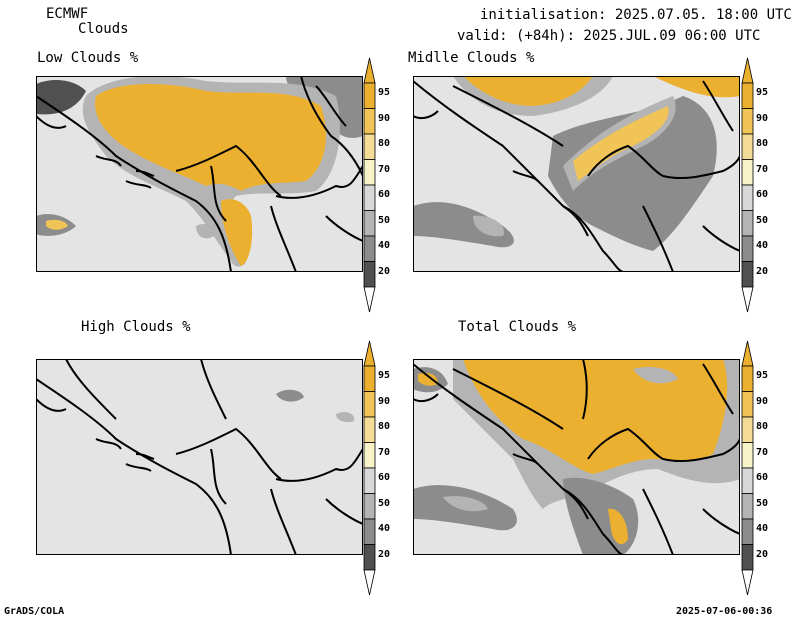 The height and width of the screenshot is (620, 800). What do you see at coordinates (67, 14) in the screenshot?
I see `model-name: ECMWF` at bounding box center [67, 14].